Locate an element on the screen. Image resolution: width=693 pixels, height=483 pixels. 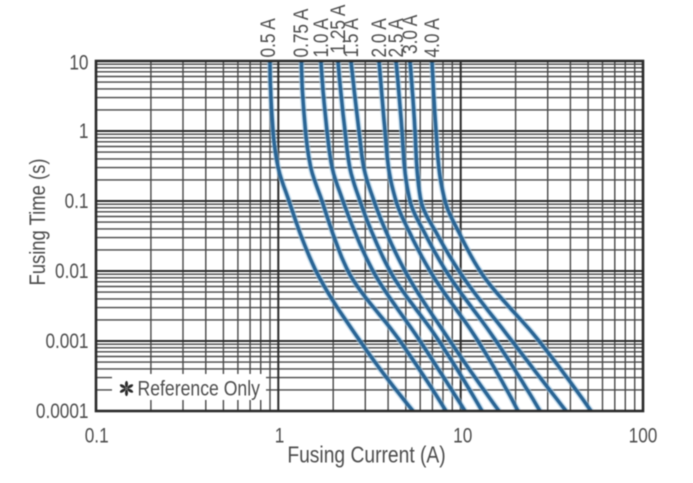
svg-text: 3.0 A is located at coordinates (411, 34).